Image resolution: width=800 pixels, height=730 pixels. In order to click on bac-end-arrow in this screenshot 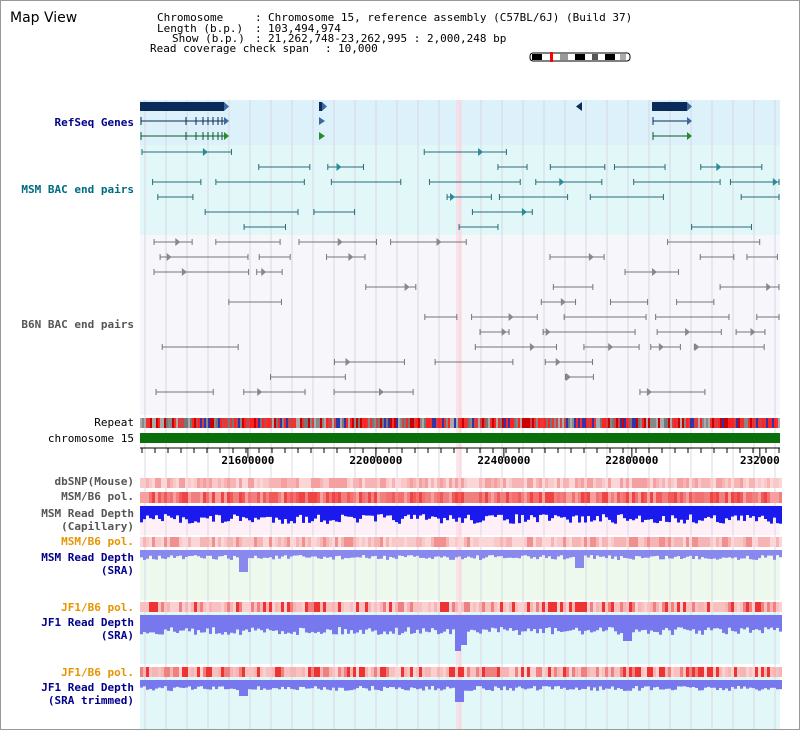, I will do `click(511, 317)`.